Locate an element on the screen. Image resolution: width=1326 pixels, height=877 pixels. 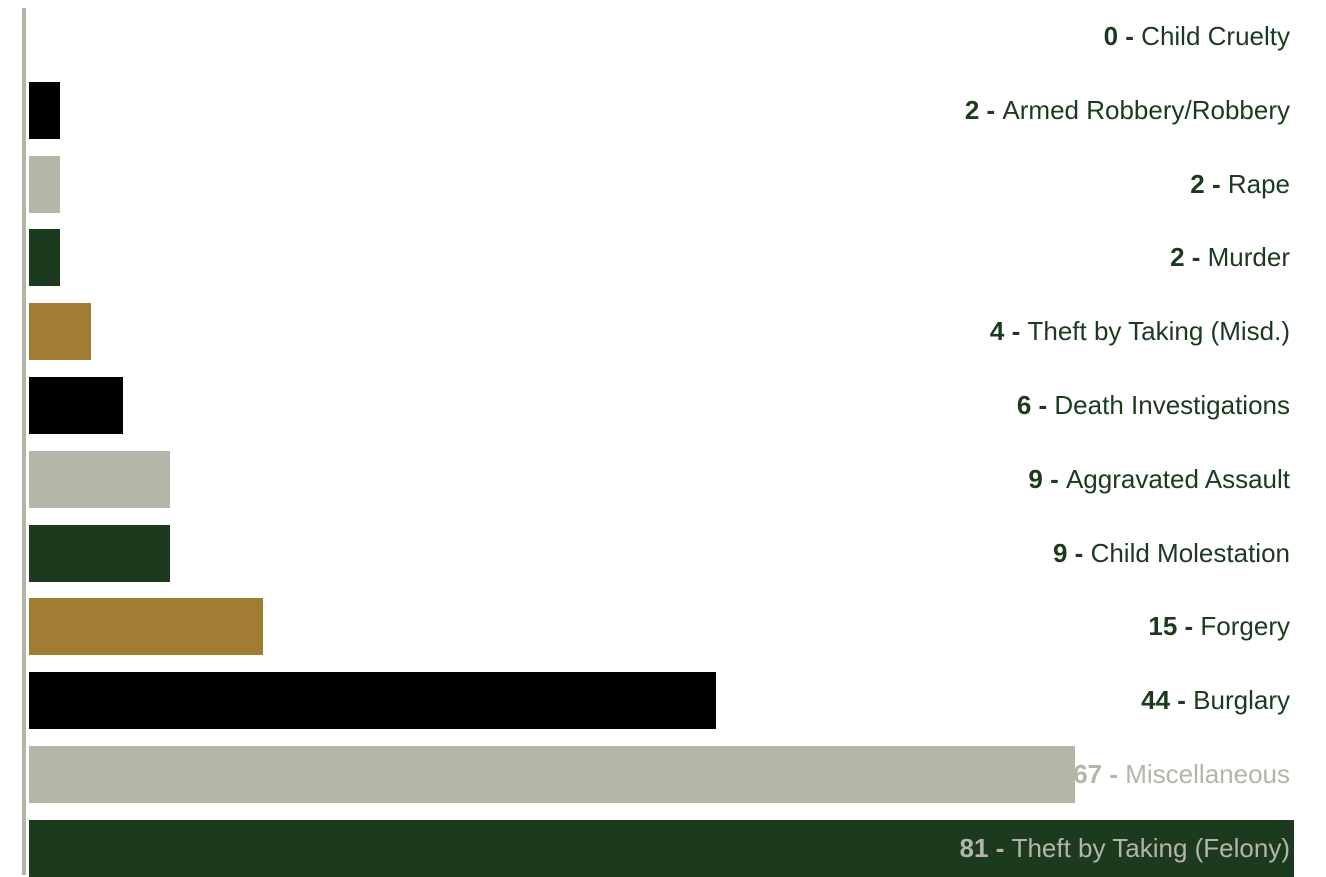
category-label: Forgery is located at coordinates (1245, 626).